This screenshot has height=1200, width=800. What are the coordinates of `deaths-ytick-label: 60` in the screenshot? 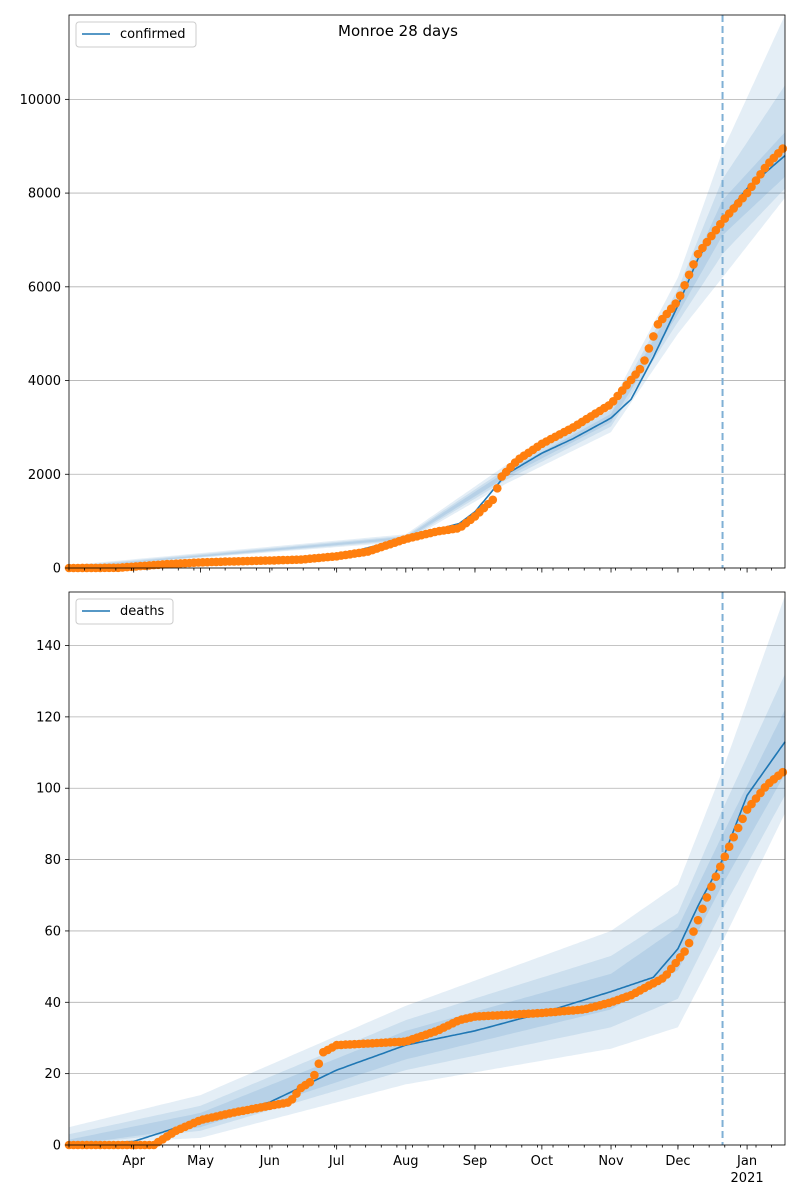 It's located at (52, 931).